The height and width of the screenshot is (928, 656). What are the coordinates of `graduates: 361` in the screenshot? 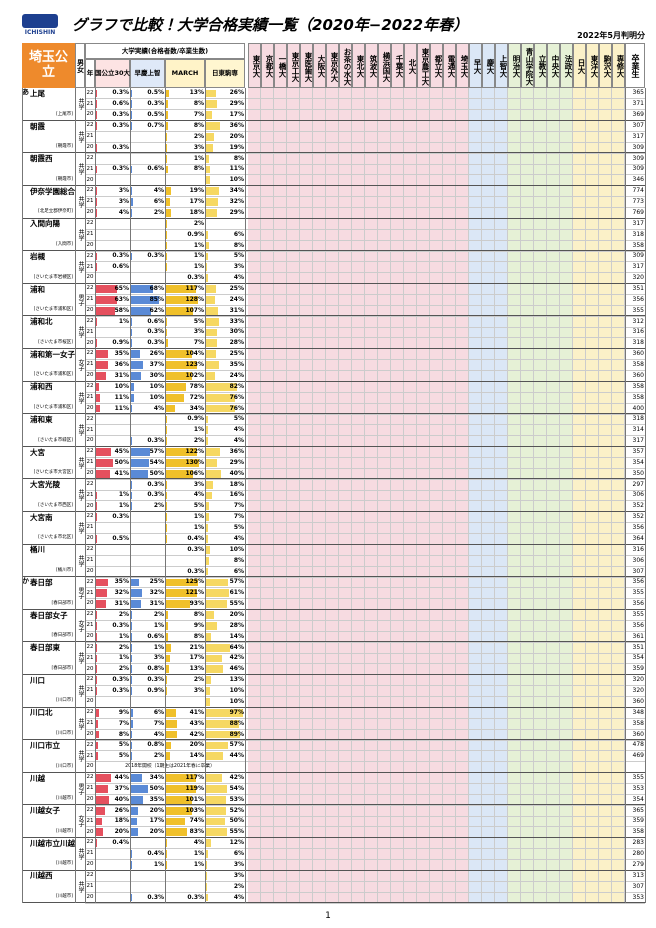 It's located at (638, 636).